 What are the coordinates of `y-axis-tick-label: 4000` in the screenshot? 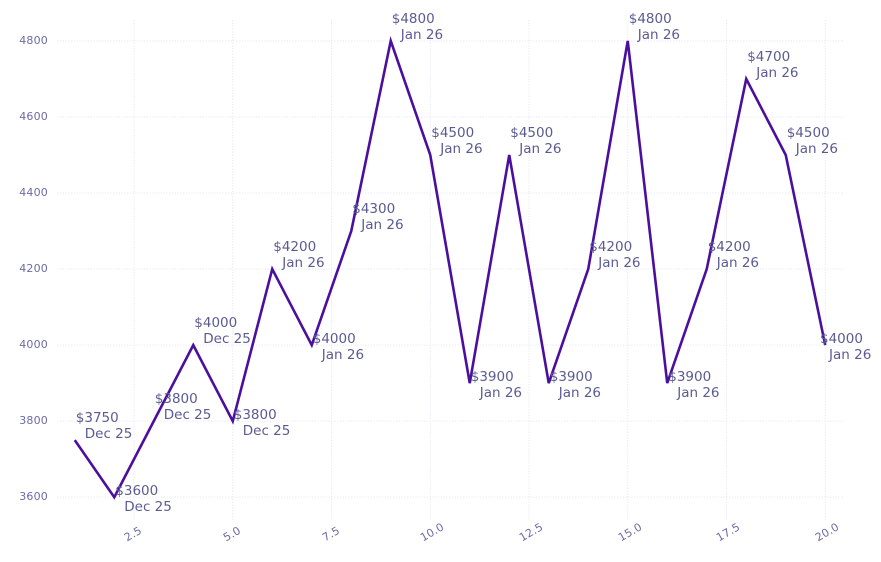 It's located at (33, 345).